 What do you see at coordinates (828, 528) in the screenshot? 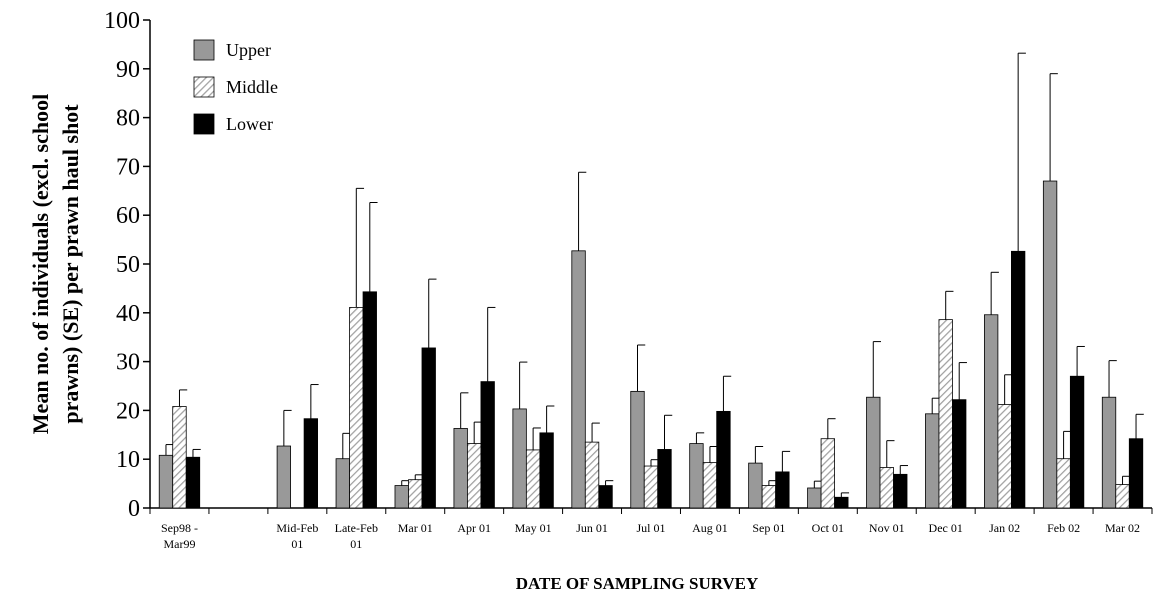
I see `x-tick-label: Oct 01` at bounding box center [828, 528].